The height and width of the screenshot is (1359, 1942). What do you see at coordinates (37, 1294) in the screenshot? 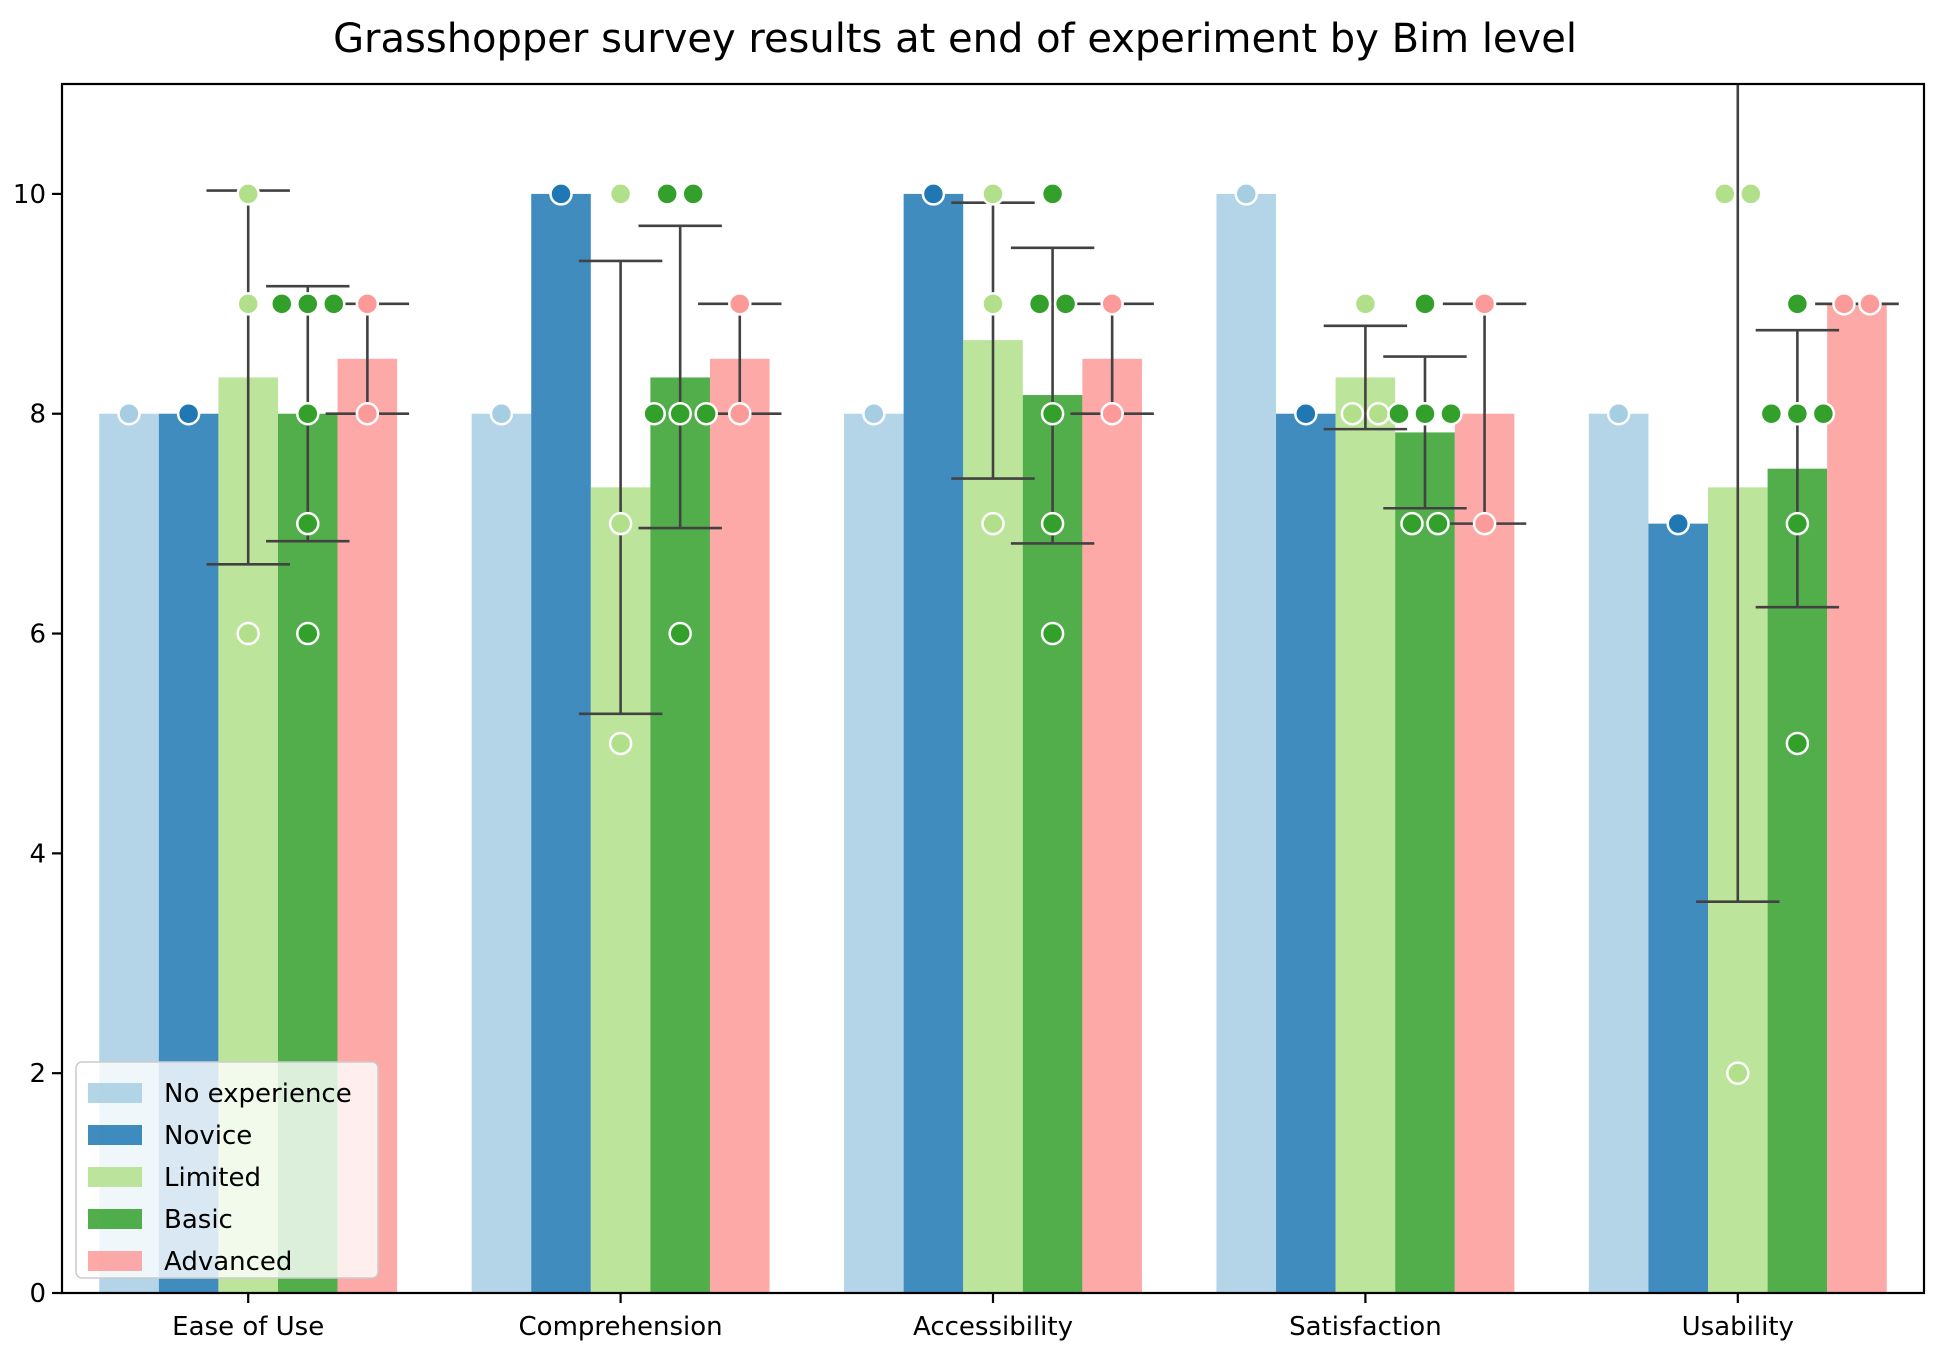
I see `y-tick-label: 0` at bounding box center [37, 1294].